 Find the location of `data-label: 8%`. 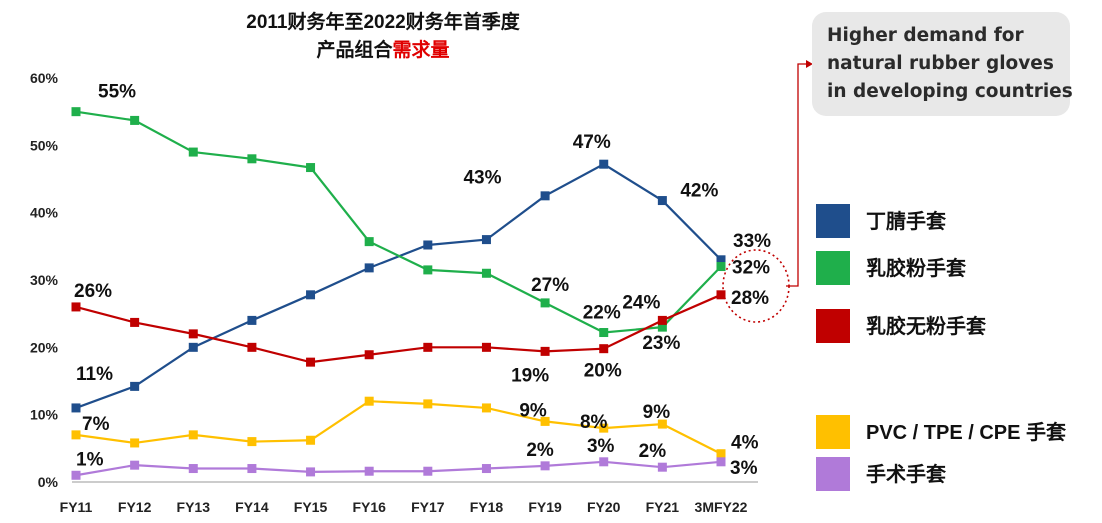

data-label: 8% is located at coordinates (594, 422).